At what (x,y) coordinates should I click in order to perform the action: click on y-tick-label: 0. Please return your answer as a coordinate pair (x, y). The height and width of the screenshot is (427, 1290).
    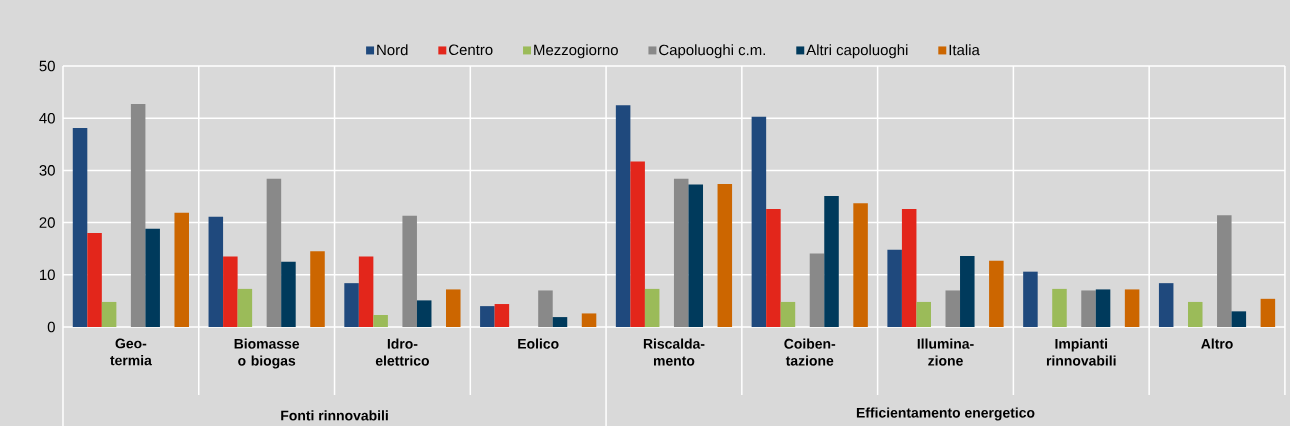
    Looking at the image, I should click on (51, 327).